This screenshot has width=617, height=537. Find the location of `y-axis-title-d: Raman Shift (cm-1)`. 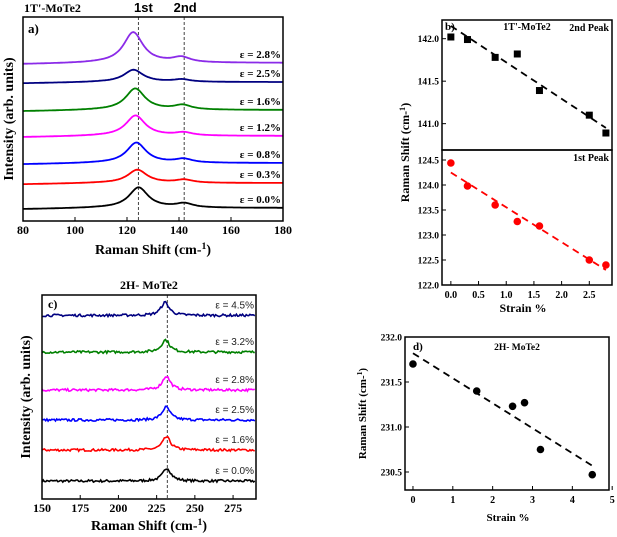

y-axis-title-d: Raman Shift (cm-1) is located at coordinates (362, 414).